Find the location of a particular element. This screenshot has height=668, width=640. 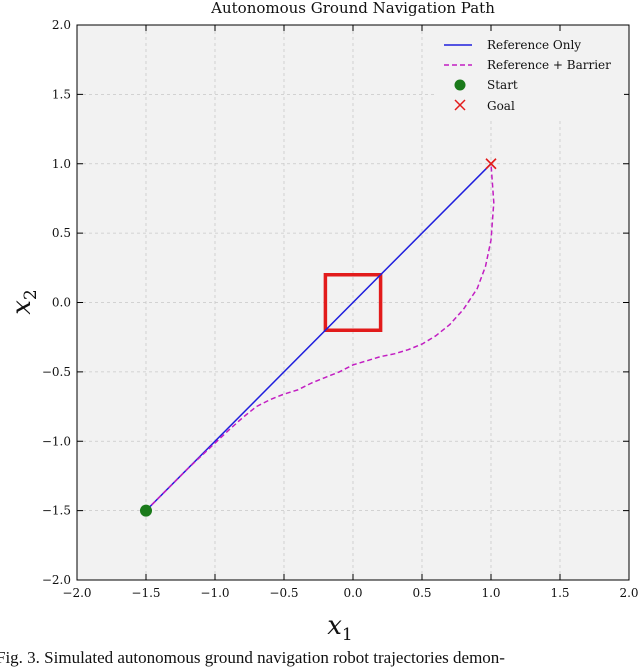

legend-swatch-start is located at coordinates (460, 85).